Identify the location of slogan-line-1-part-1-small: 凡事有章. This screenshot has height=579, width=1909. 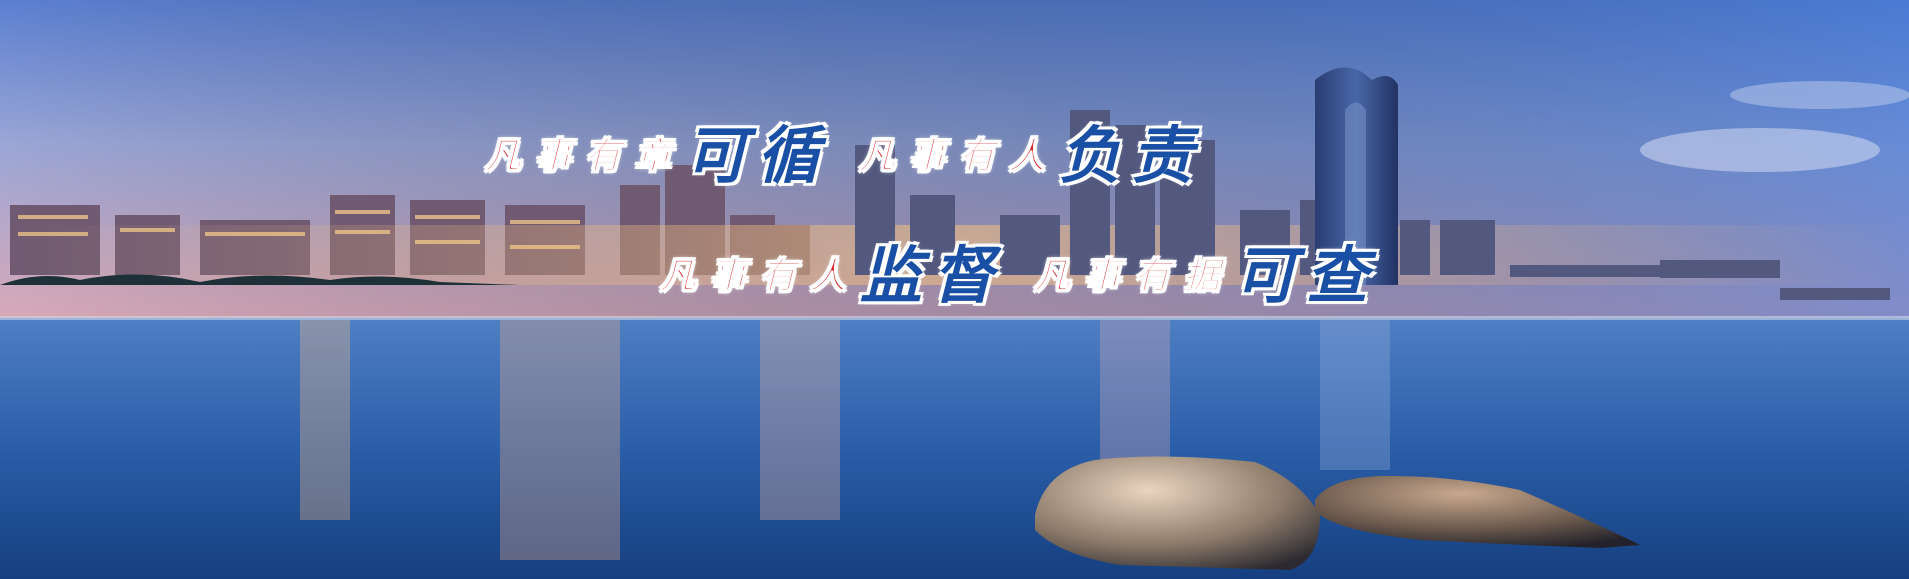
(585, 156).